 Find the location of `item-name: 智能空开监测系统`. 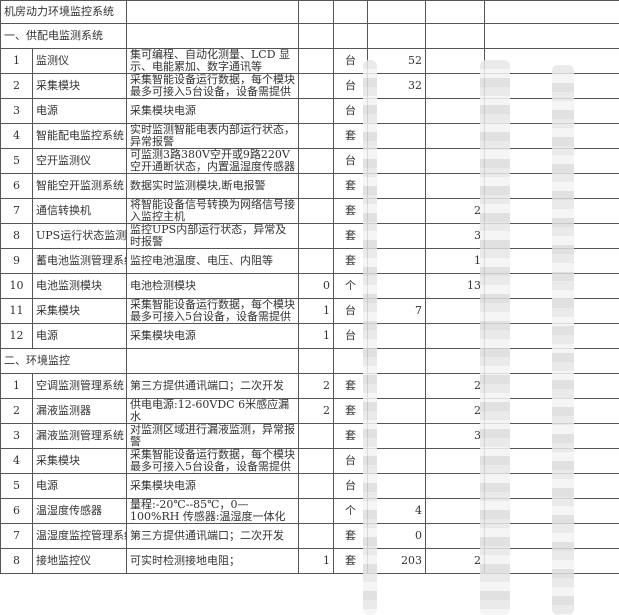

item-name: 智能空开监测系统 is located at coordinates (79, 186).